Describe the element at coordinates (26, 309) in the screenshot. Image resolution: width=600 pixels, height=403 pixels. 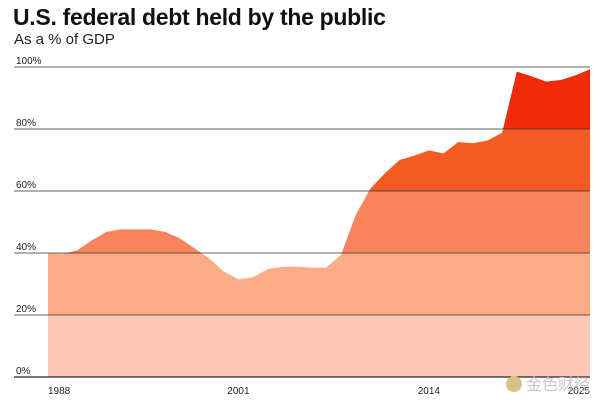
I see `y-tick-label: 20%` at that location.